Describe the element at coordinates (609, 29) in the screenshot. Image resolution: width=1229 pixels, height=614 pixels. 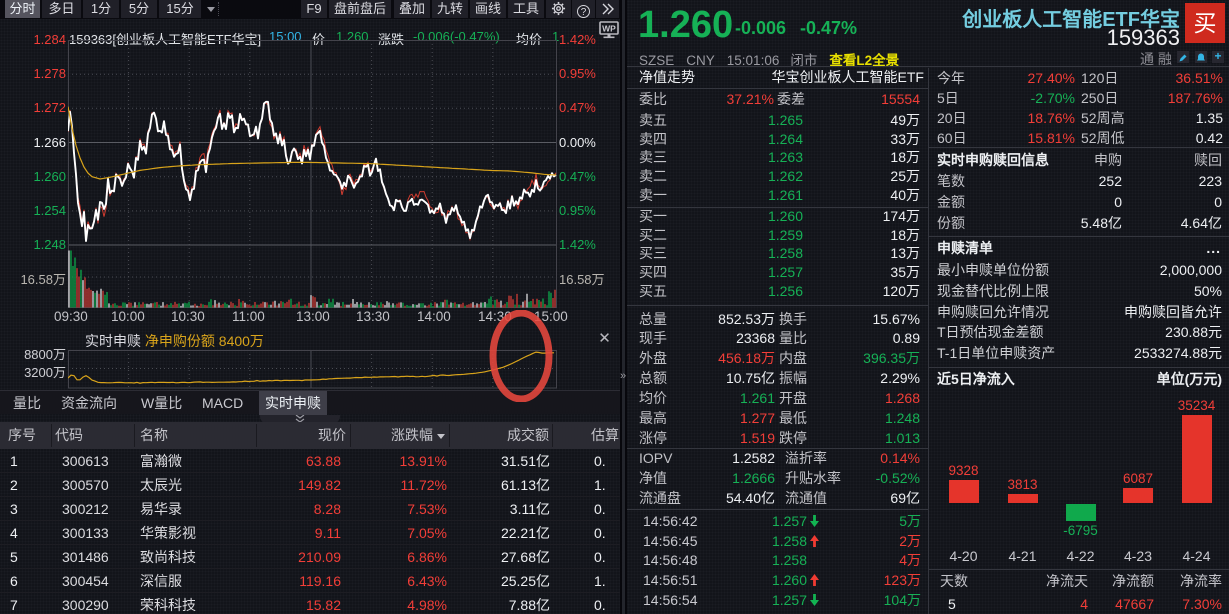
I see `svg-text: WP` at that location.